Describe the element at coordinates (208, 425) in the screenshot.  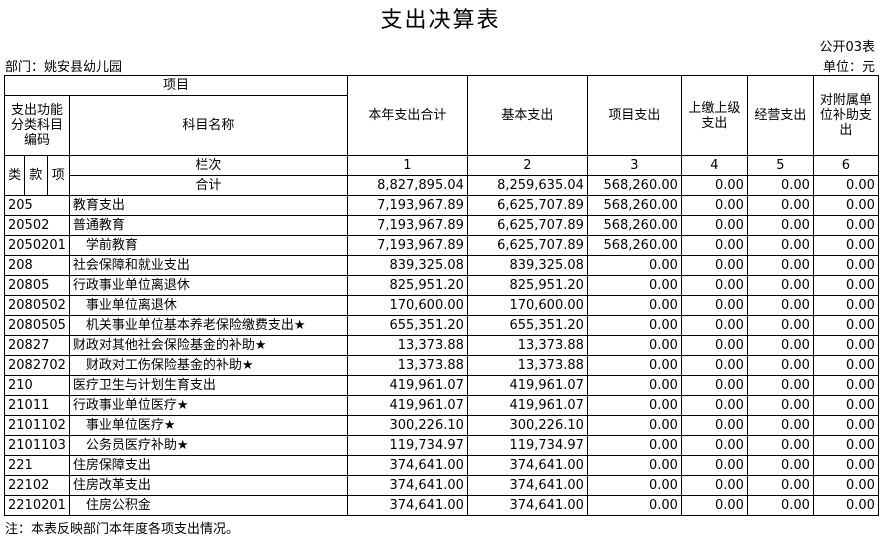
I see `subject-name: 事业单位医疗★` at that location.